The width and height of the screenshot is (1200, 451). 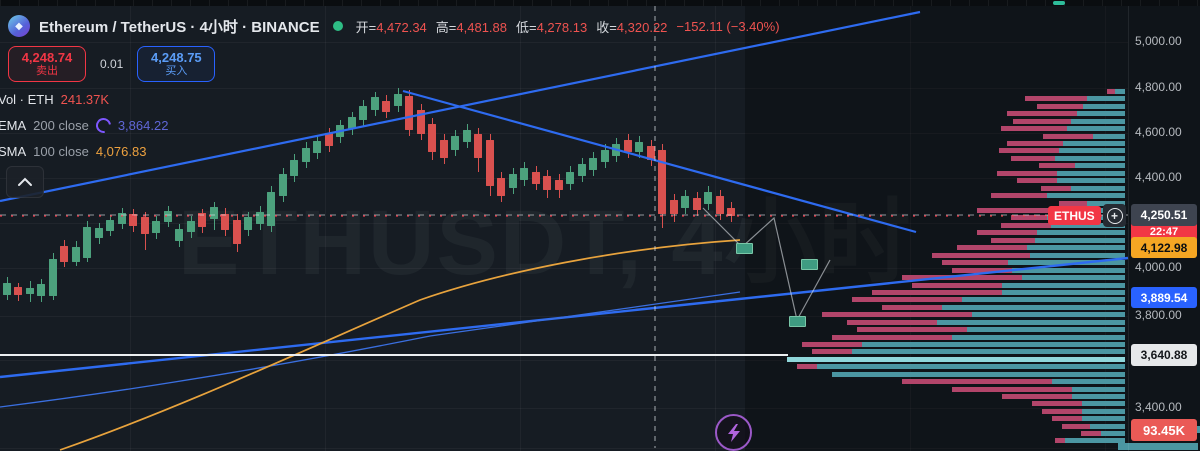 What do you see at coordinates (61, 151) in the screenshot?
I see `sma-params: 100 close` at bounding box center [61, 151].